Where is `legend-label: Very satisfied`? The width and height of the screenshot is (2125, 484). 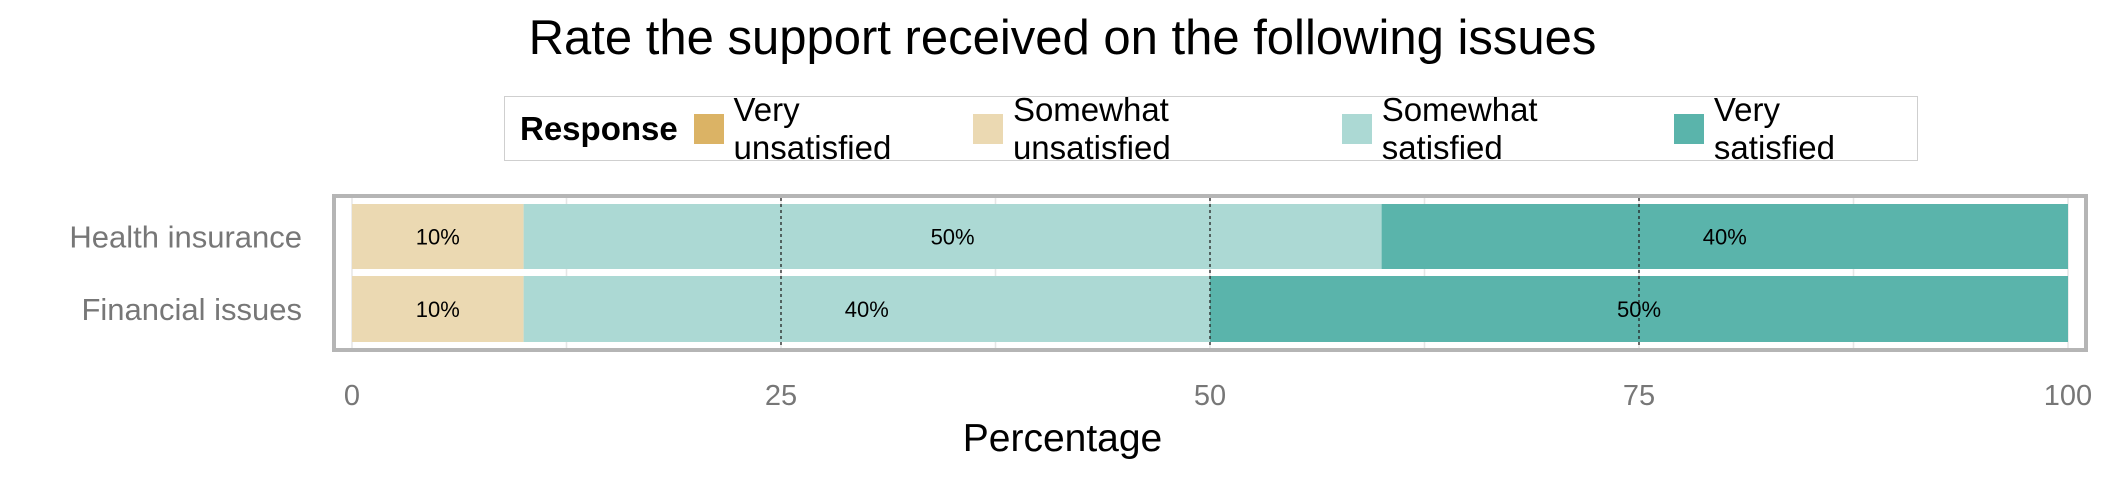
legend-label: Very satisfied is located at coordinates (1774, 128).